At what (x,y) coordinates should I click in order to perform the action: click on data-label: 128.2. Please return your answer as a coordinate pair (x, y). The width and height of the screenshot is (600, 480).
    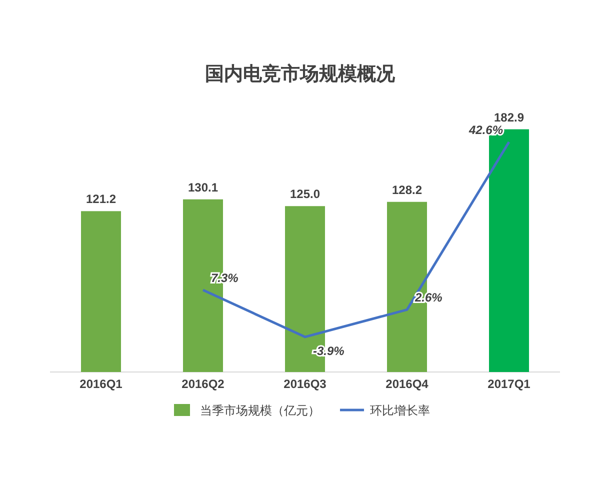
    Looking at the image, I should click on (407, 189).